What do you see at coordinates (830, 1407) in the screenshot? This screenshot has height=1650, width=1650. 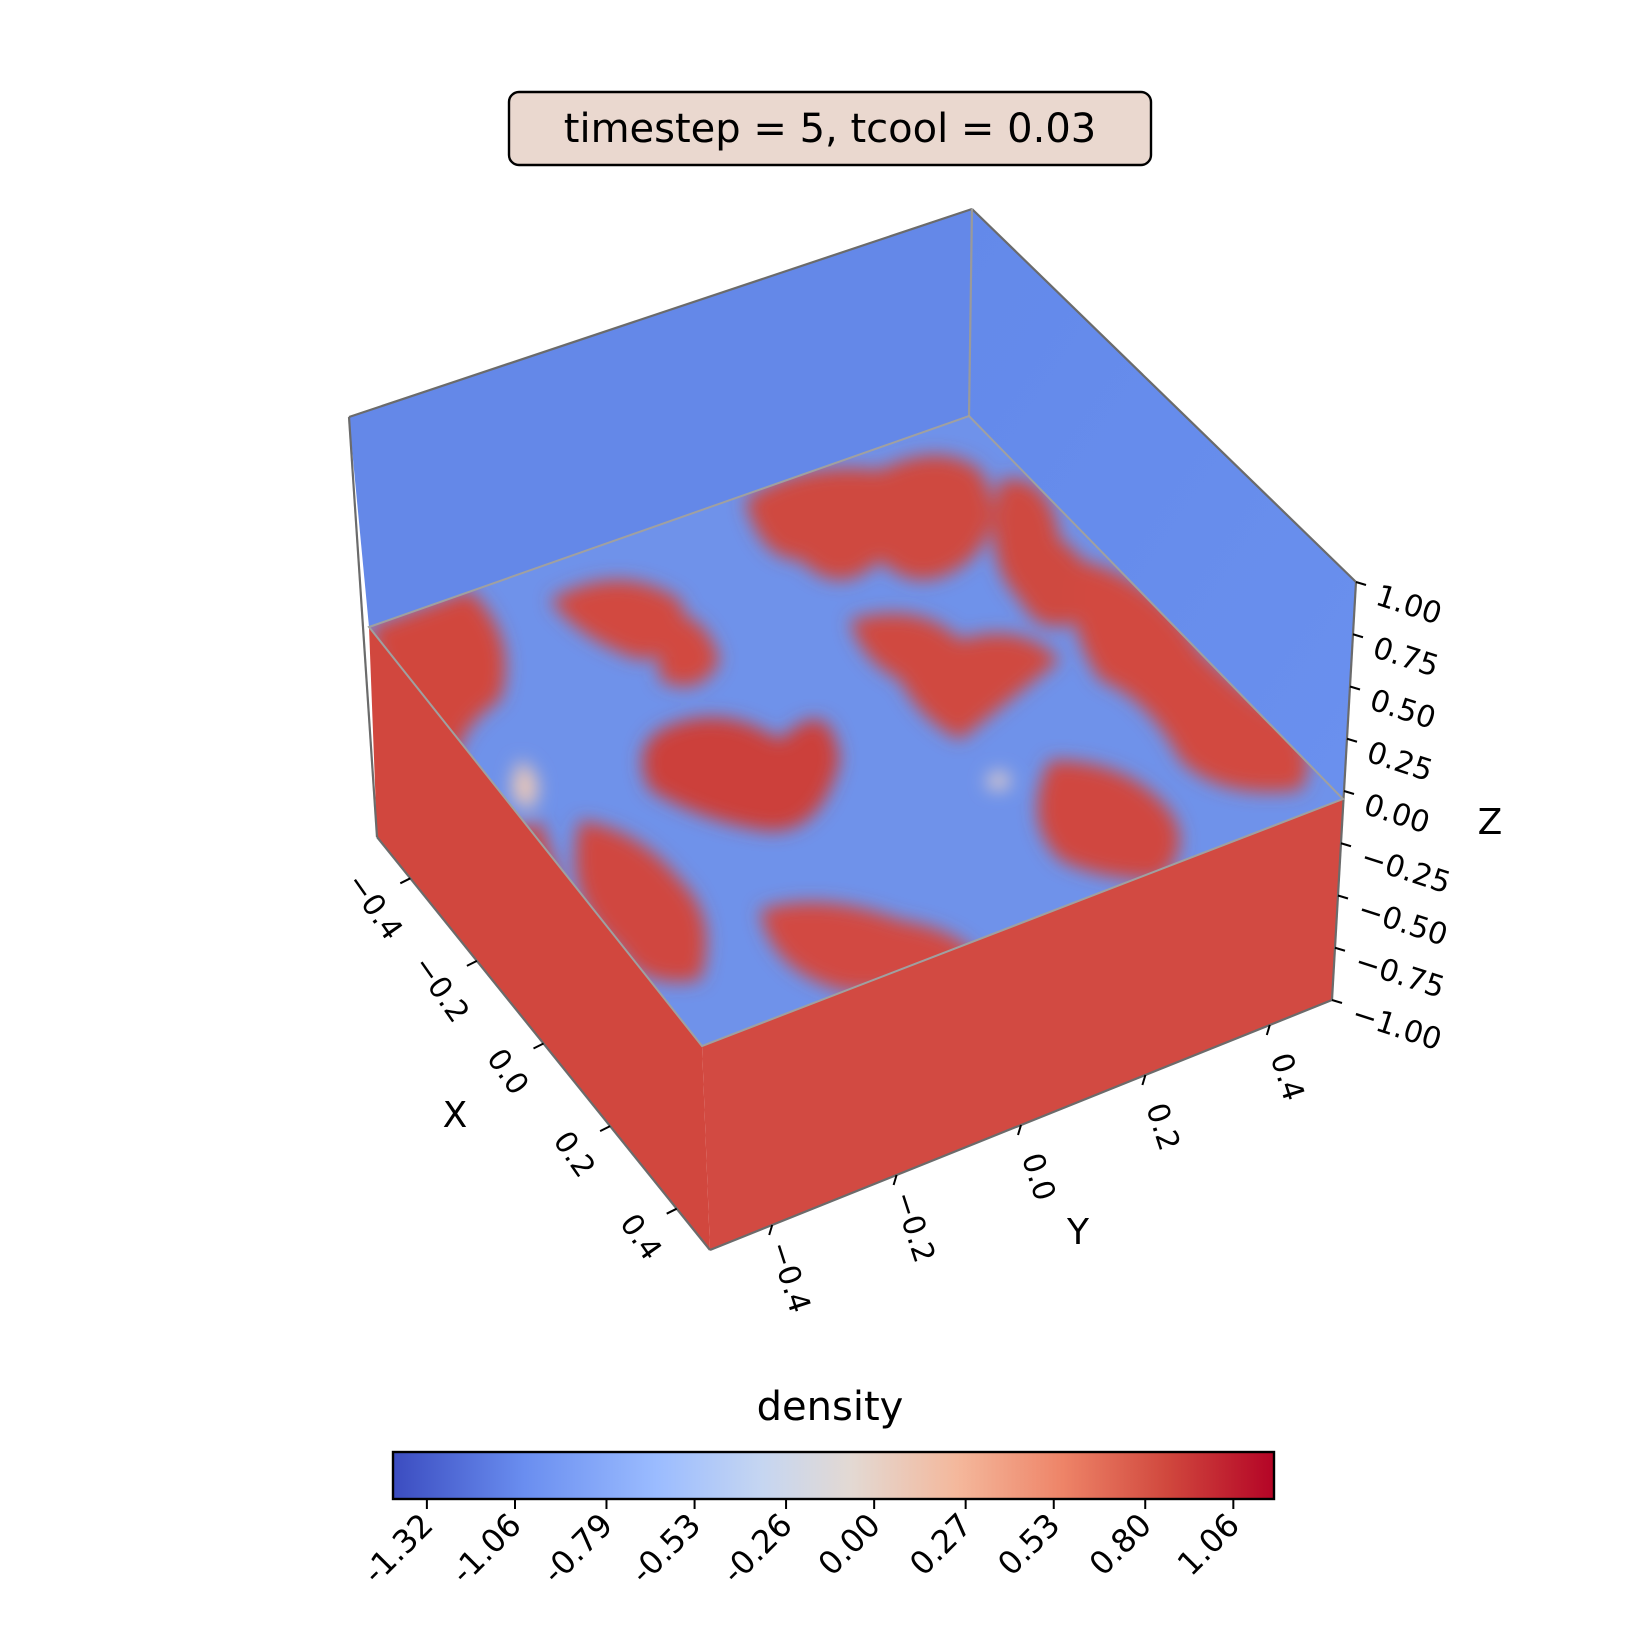 I see `colorbar-label: density` at bounding box center [830, 1407].